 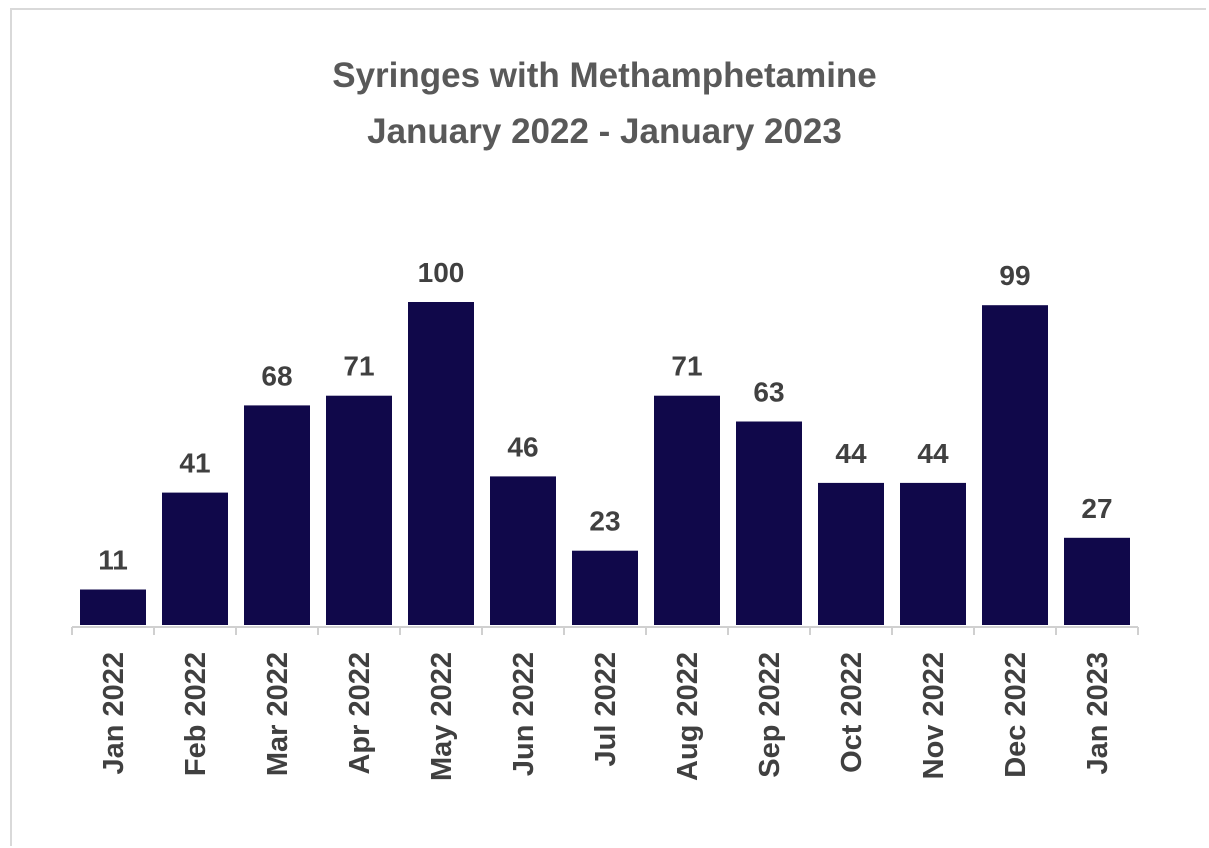 What do you see at coordinates (604, 131) in the screenshot?
I see `chart-subtitle: January 2022 - January 2023` at bounding box center [604, 131].